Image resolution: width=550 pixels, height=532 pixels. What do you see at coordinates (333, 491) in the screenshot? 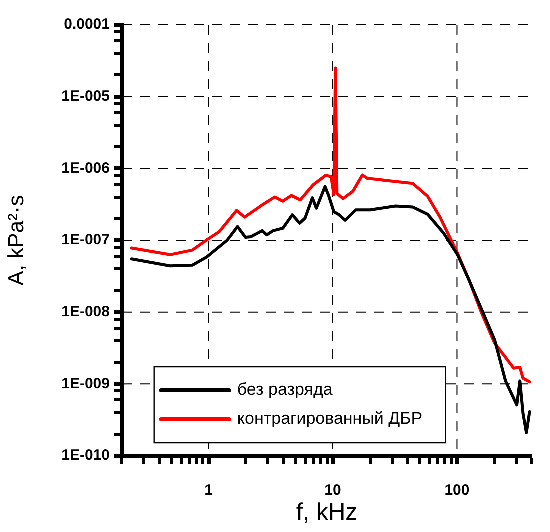
I see `x-tick-label: 10` at bounding box center [333, 491].